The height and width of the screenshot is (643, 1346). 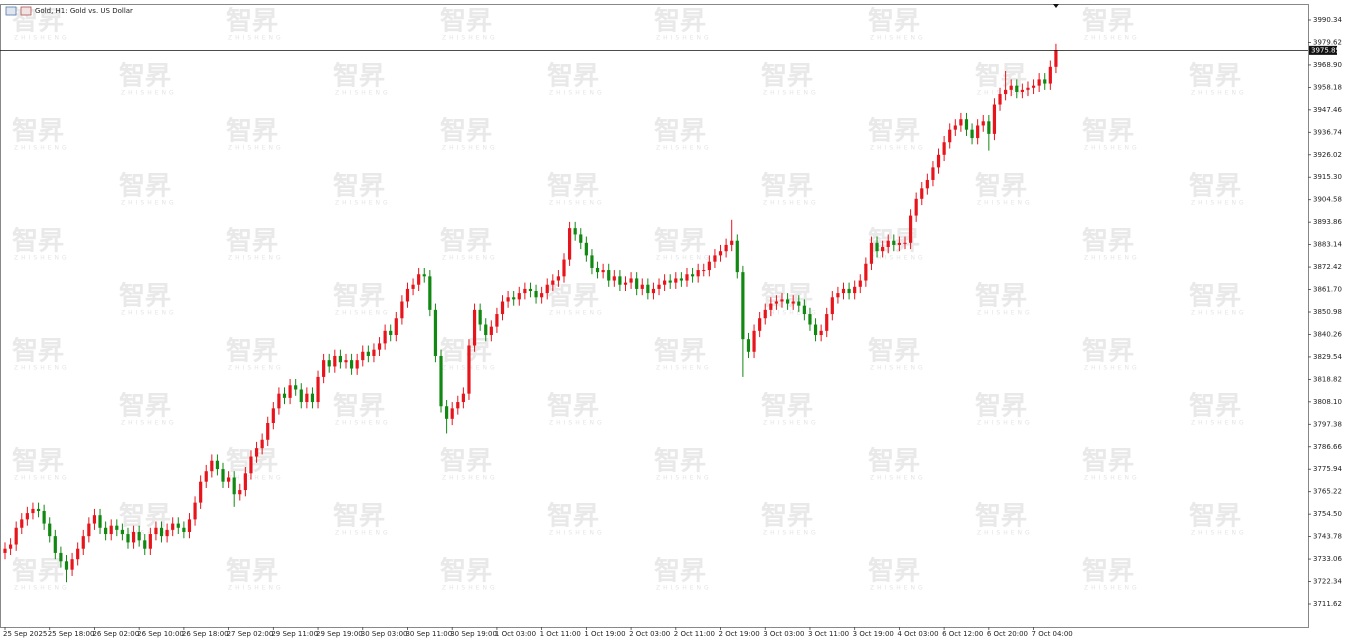 What do you see at coordinates (1327, 267) in the screenshot?
I see `y-tick-label: 3872.42` at bounding box center [1327, 267].